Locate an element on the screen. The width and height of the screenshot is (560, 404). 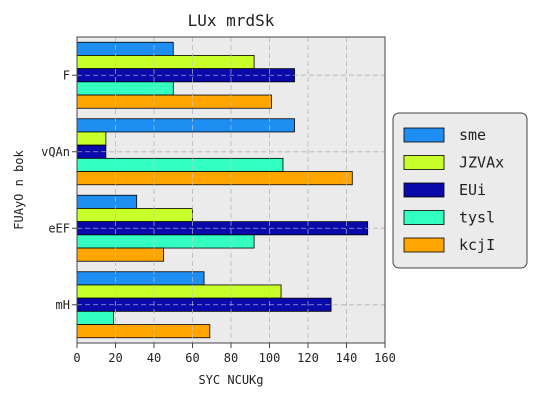
x-tick-label: 100 is located at coordinates (270, 358).